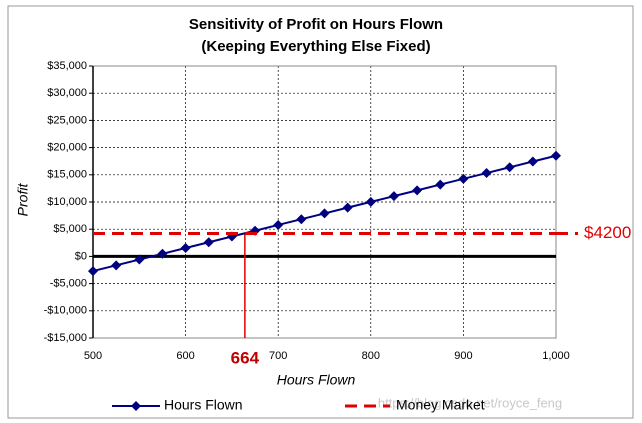 Image resolution: width=642 pixels, height=423 pixels. Describe the element at coordinates (316, 24) in the screenshot. I see `chart-title: Sensitivity of Profit on Hours Flown` at that location.